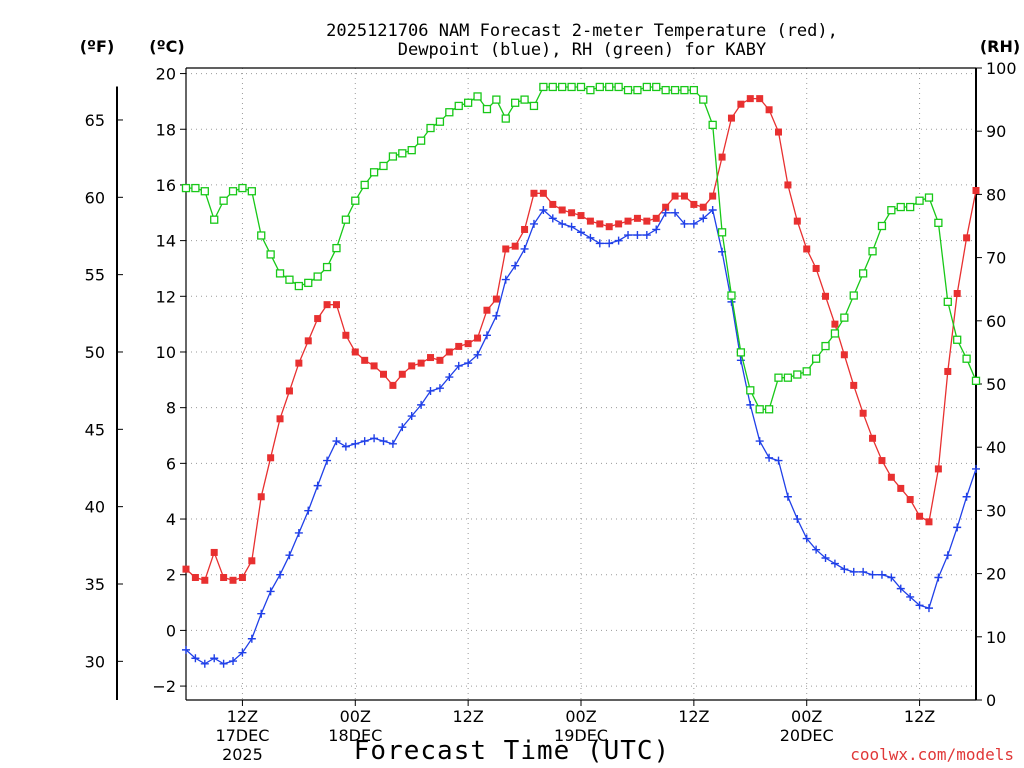 This screenshot has height=768, width=1024. What do you see at coordinates (1001, 68) in the screenshot?
I see `rh-tick-label: 100` at bounding box center [1001, 68].